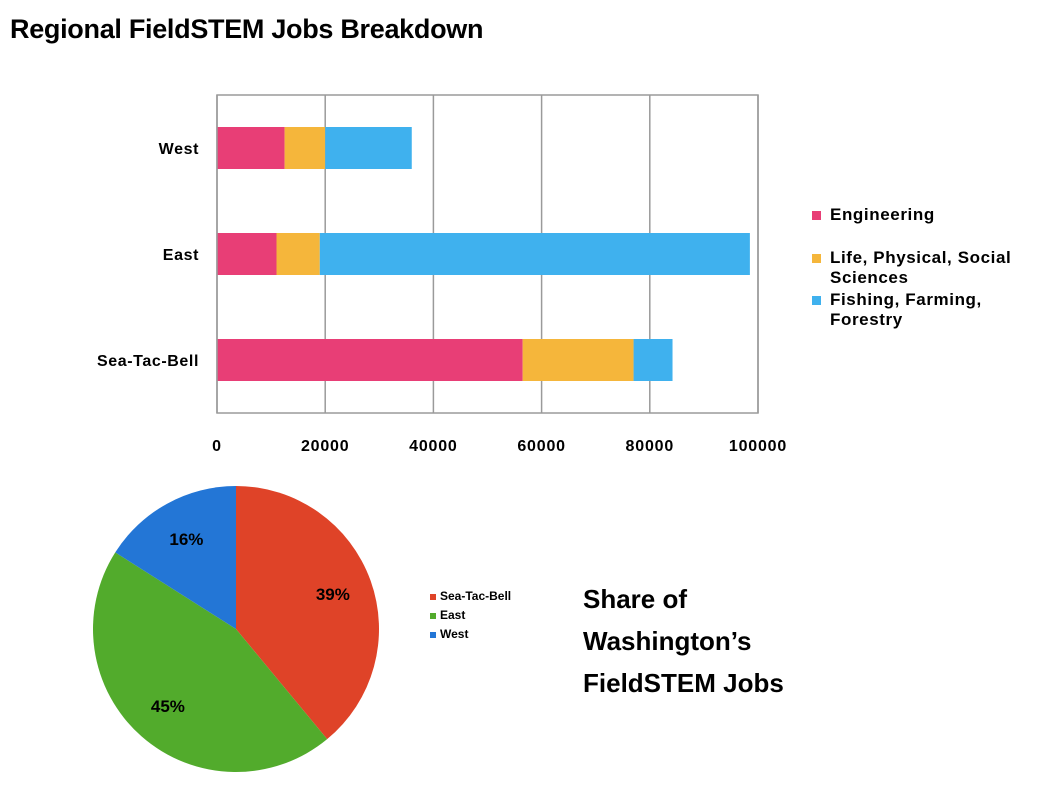 The height and width of the screenshot is (795, 1054). Describe the element at coordinates (454, 634) in the screenshot. I see `pie-legend-label-west: West` at that location.